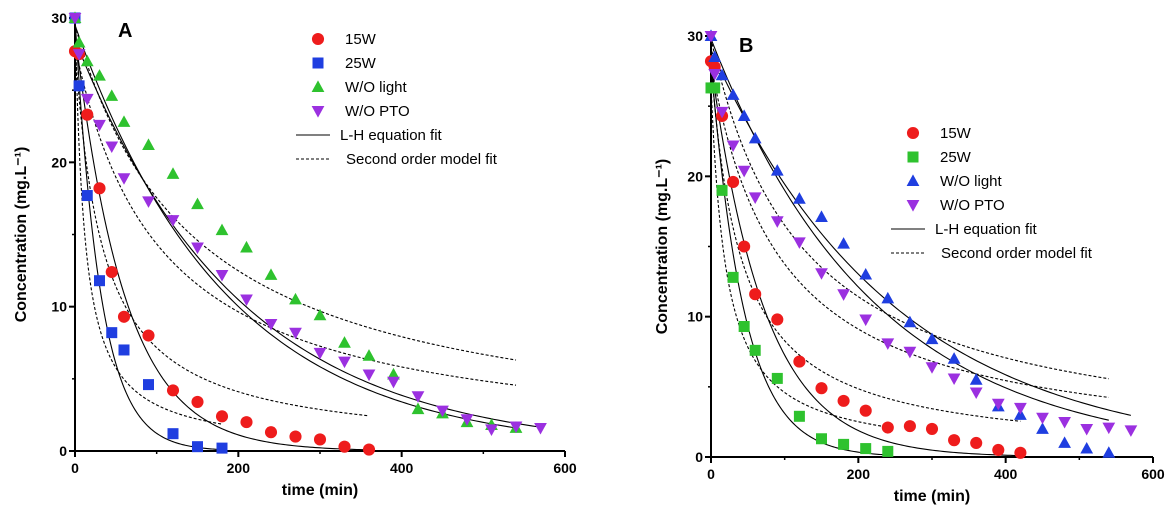 The width and height of the screenshot is (1175, 523). I want to click on x-tick-label: 400, so click(1006, 474).